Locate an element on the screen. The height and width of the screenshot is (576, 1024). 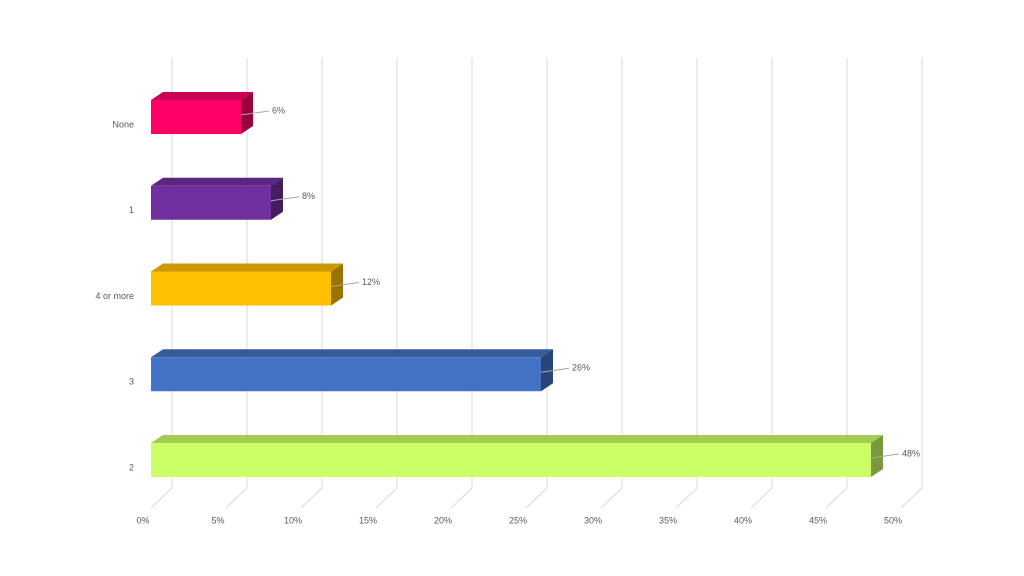
y-tick-label: 4 or more is located at coordinates (114, 296).